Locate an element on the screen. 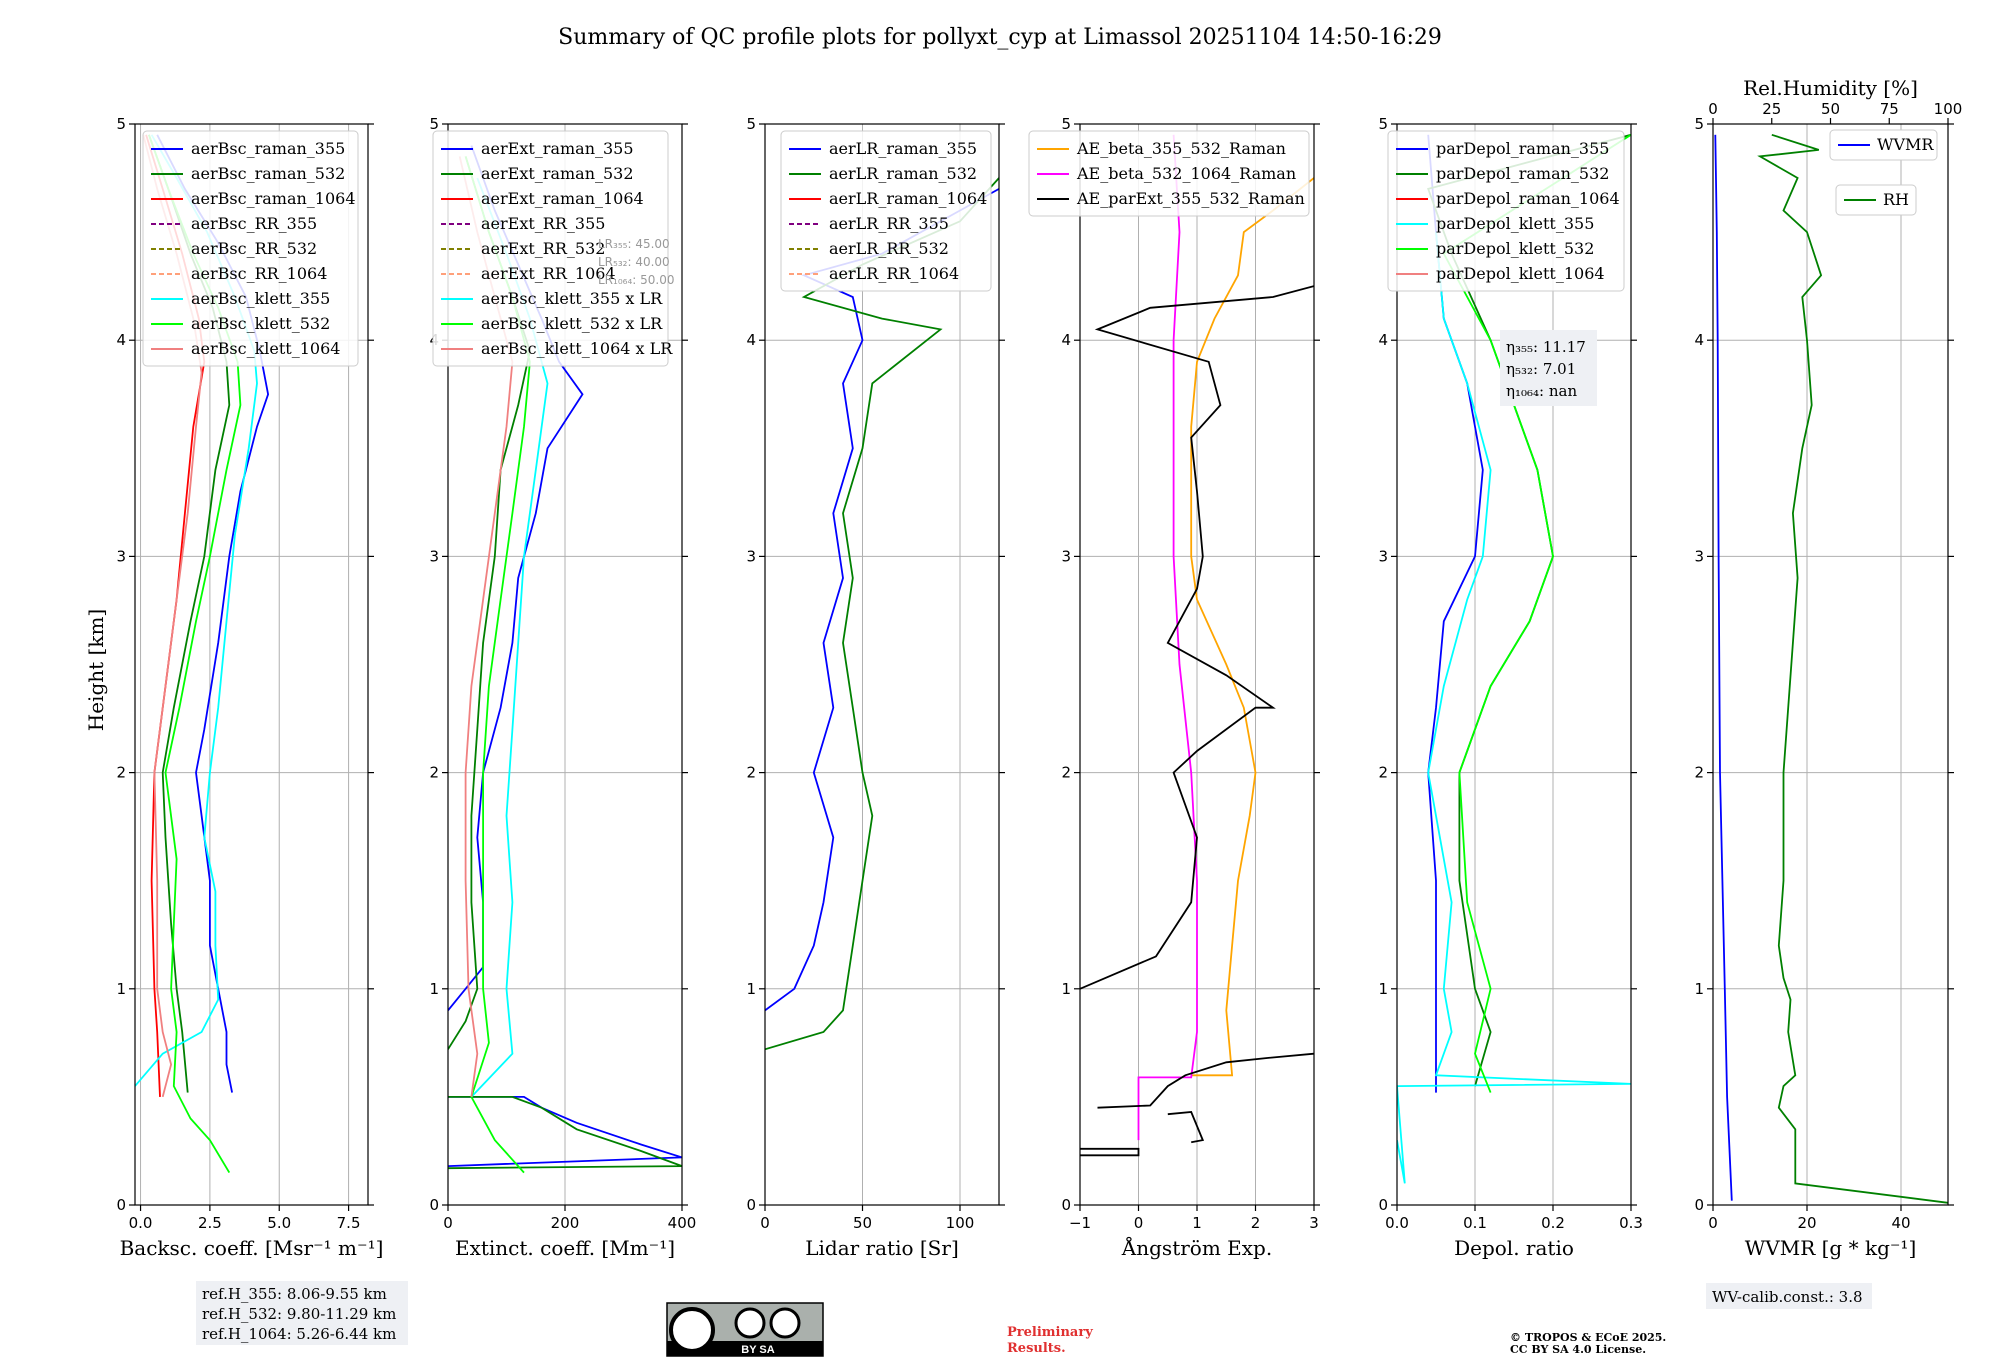 Image resolution: width=2000 pixels, height=1360 pixels. legend-label: aerBsc_klett_355 is located at coordinates (260, 298).